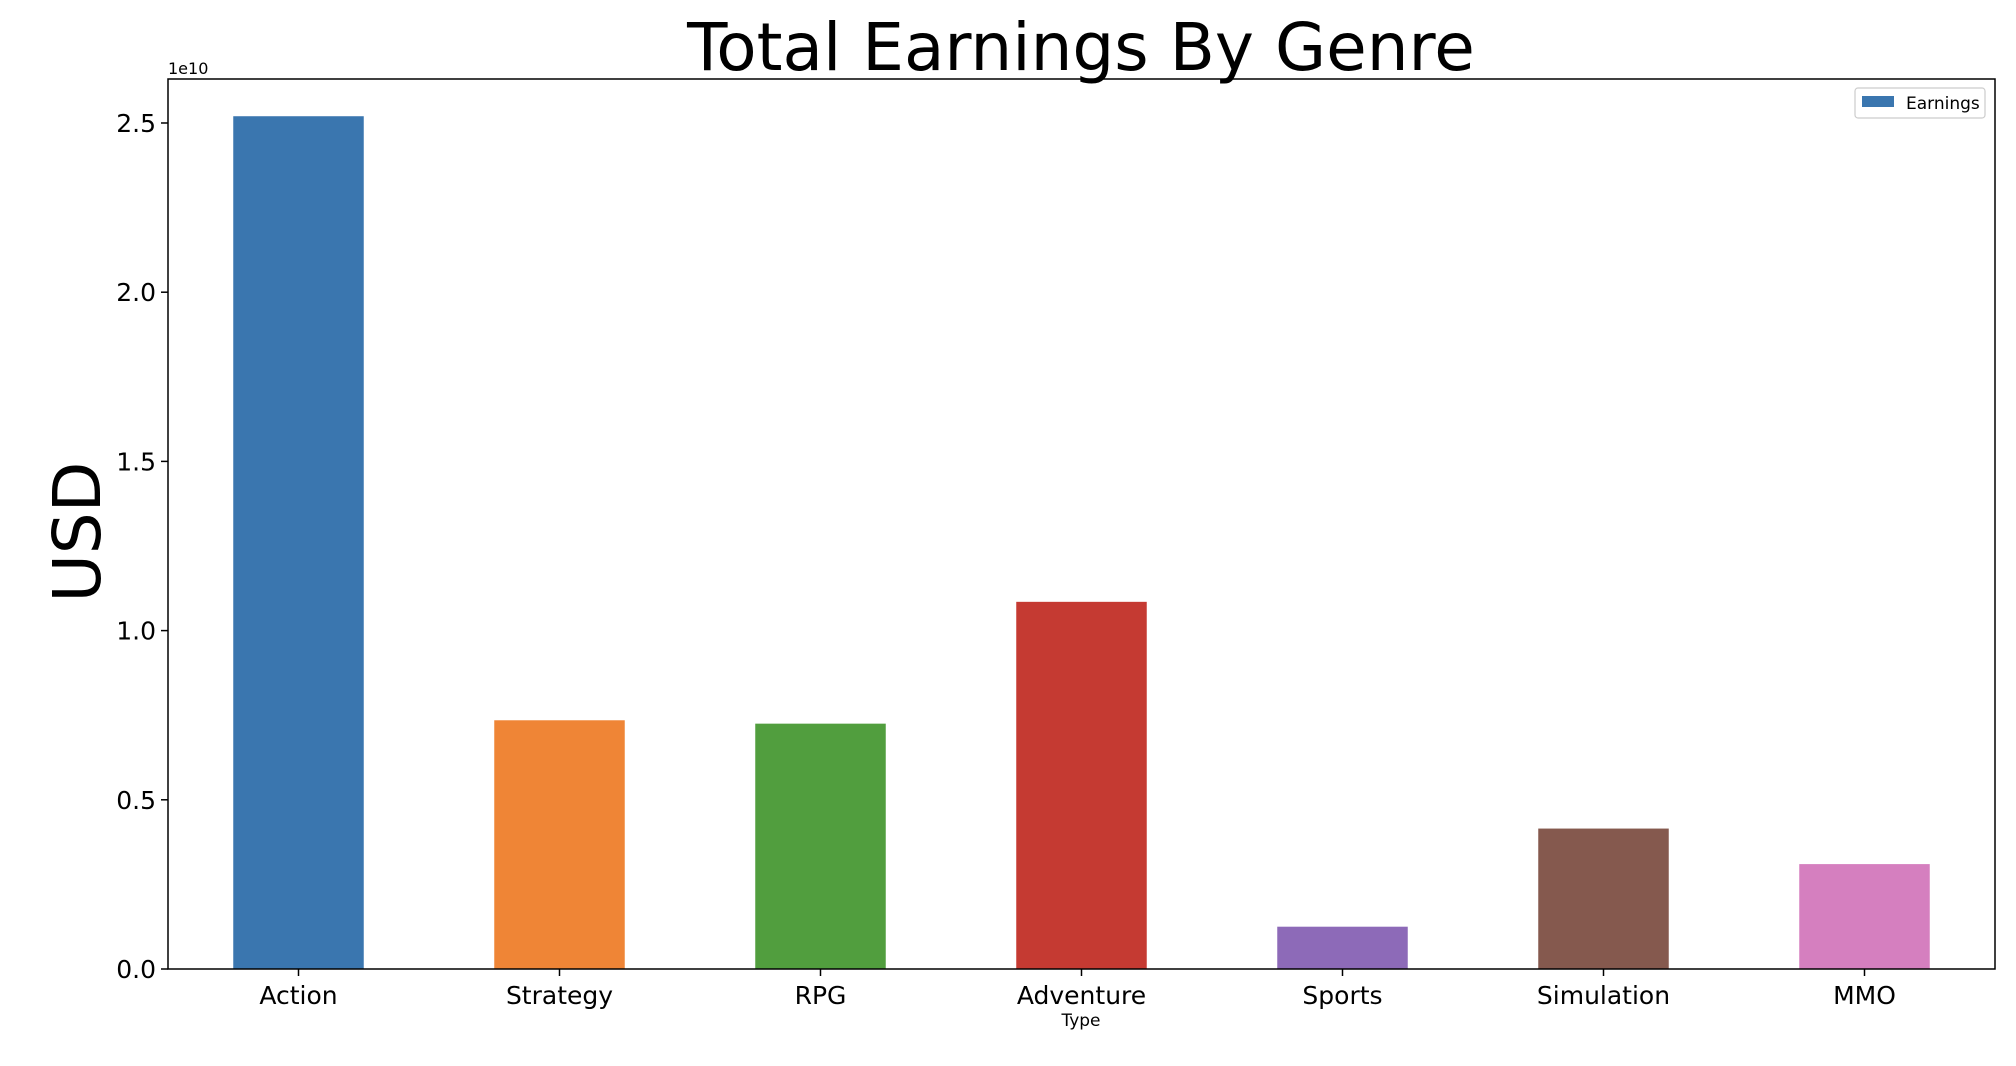  Describe the element at coordinates (1603, 995) in the screenshot. I see `x-tick-label: Simulation` at that location.